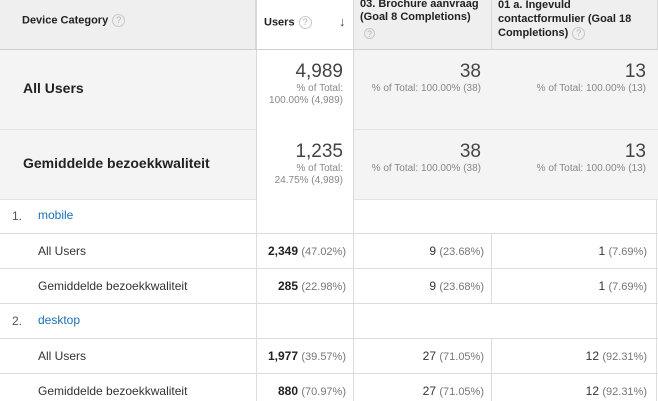 This screenshot has height=401, width=658. Describe the element at coordinates (306, 100) in the screenshot. I see `summary-users-pct: 100.00% (4,989)` at that location.